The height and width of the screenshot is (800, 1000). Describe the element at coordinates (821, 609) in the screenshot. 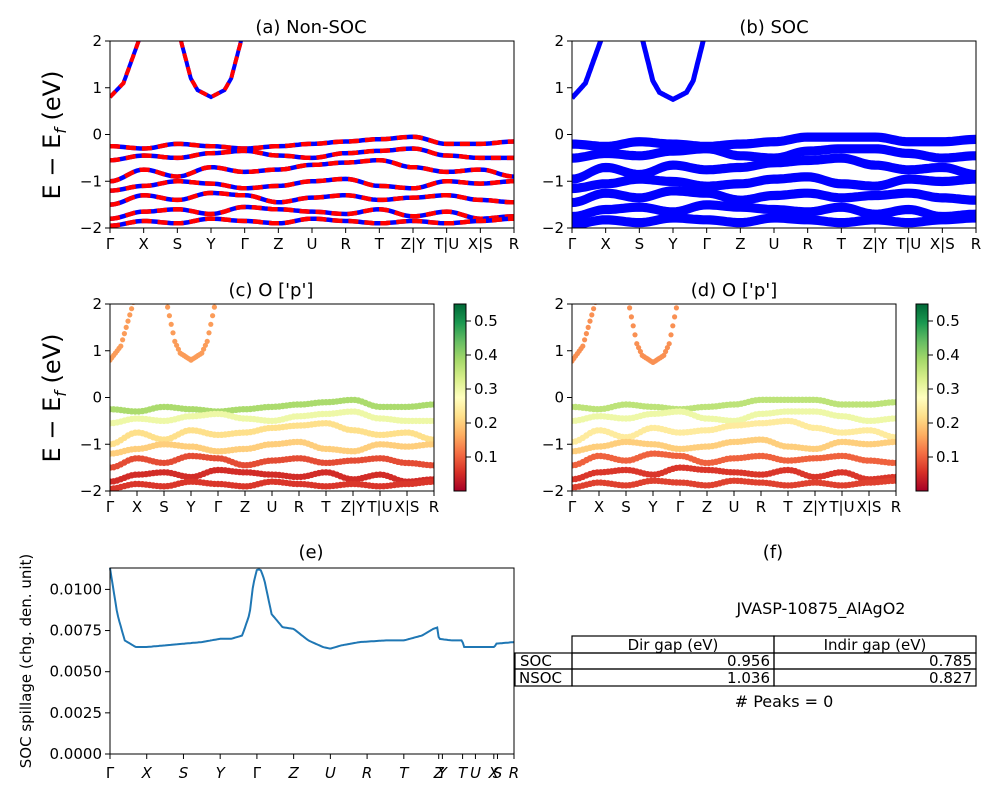

I see `table-subtitle: JVASP-10875_AlAgO2` at that location.